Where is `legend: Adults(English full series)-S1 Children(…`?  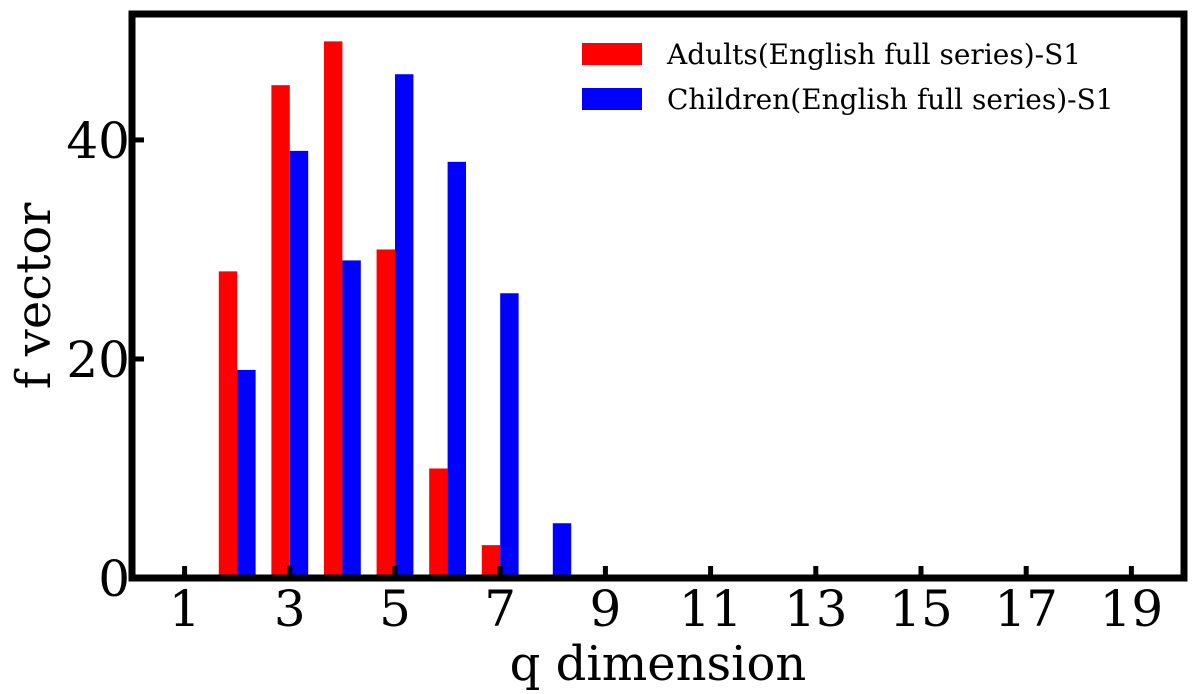 legend: Adults(English full series)-S1 Children(… is located at coordinates (848, 77).